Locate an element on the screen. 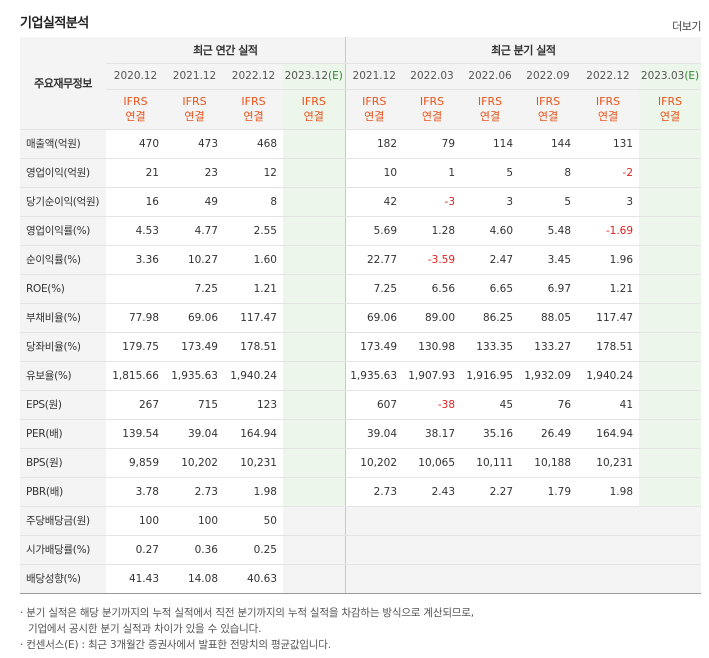 This screenshot has width=709, height=658. table-cell: -1.69 is located at coordinates (608, 230).